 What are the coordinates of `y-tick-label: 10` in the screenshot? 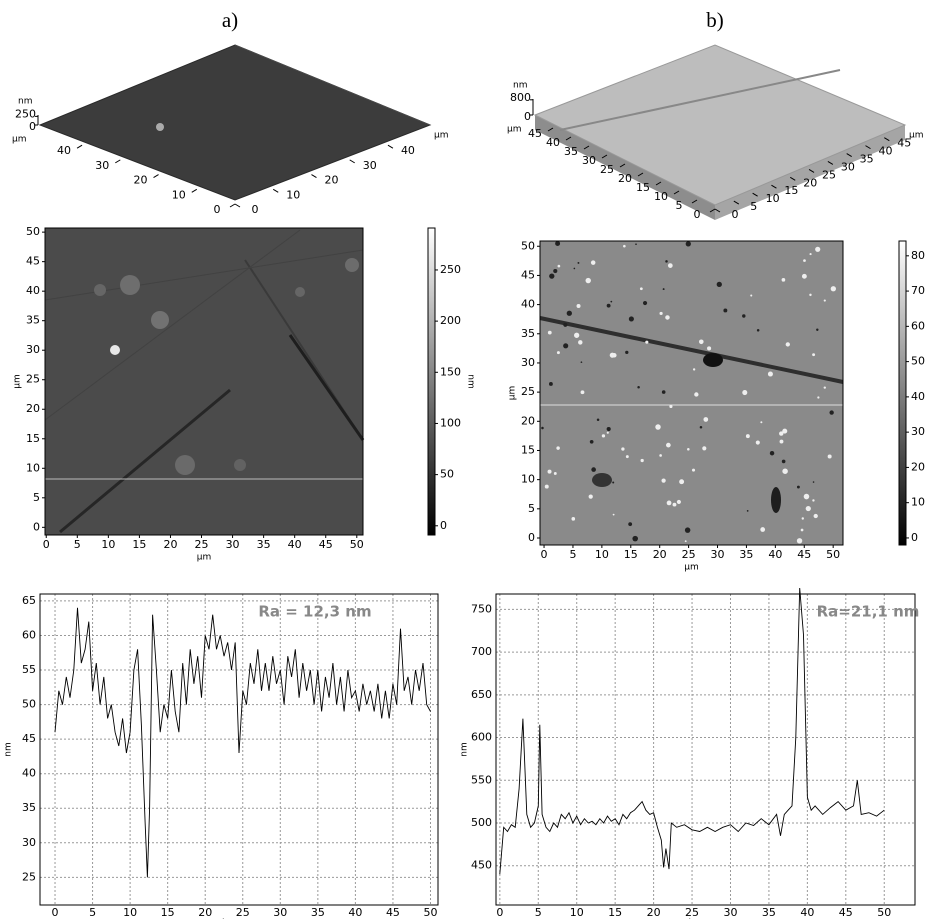 It's located at (179, 194).